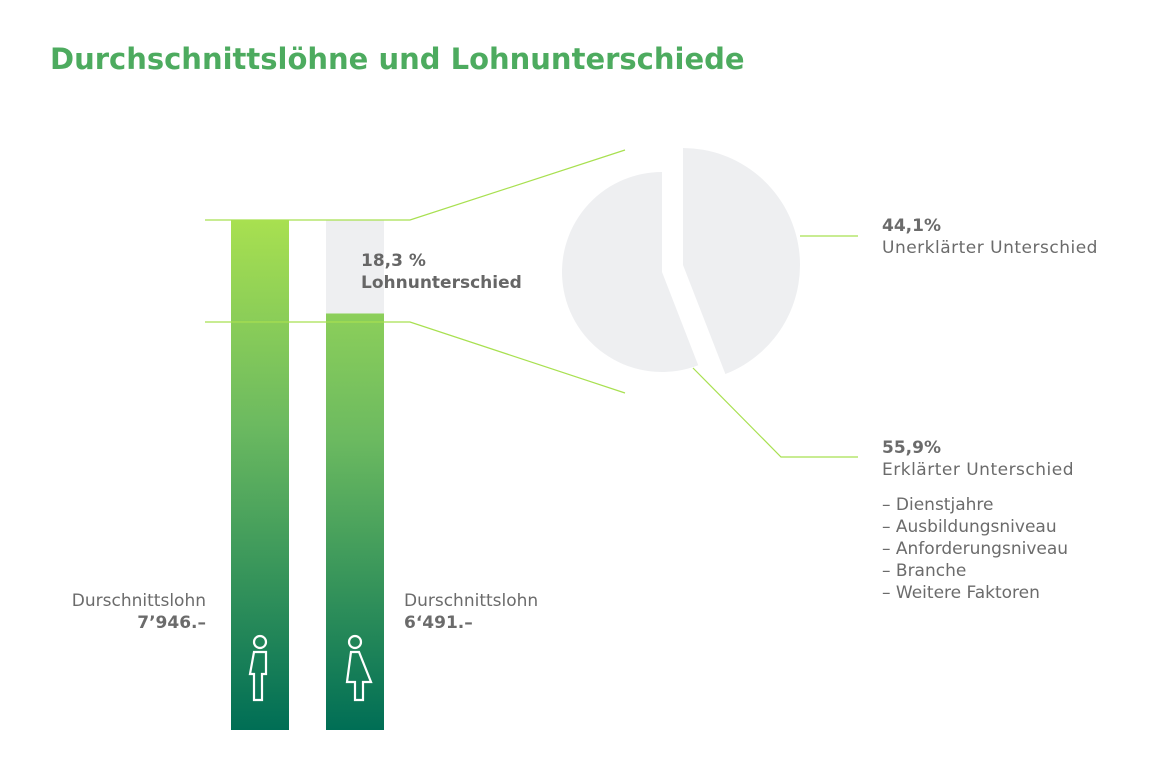  I want to click on man-icon, so click(258, 668).